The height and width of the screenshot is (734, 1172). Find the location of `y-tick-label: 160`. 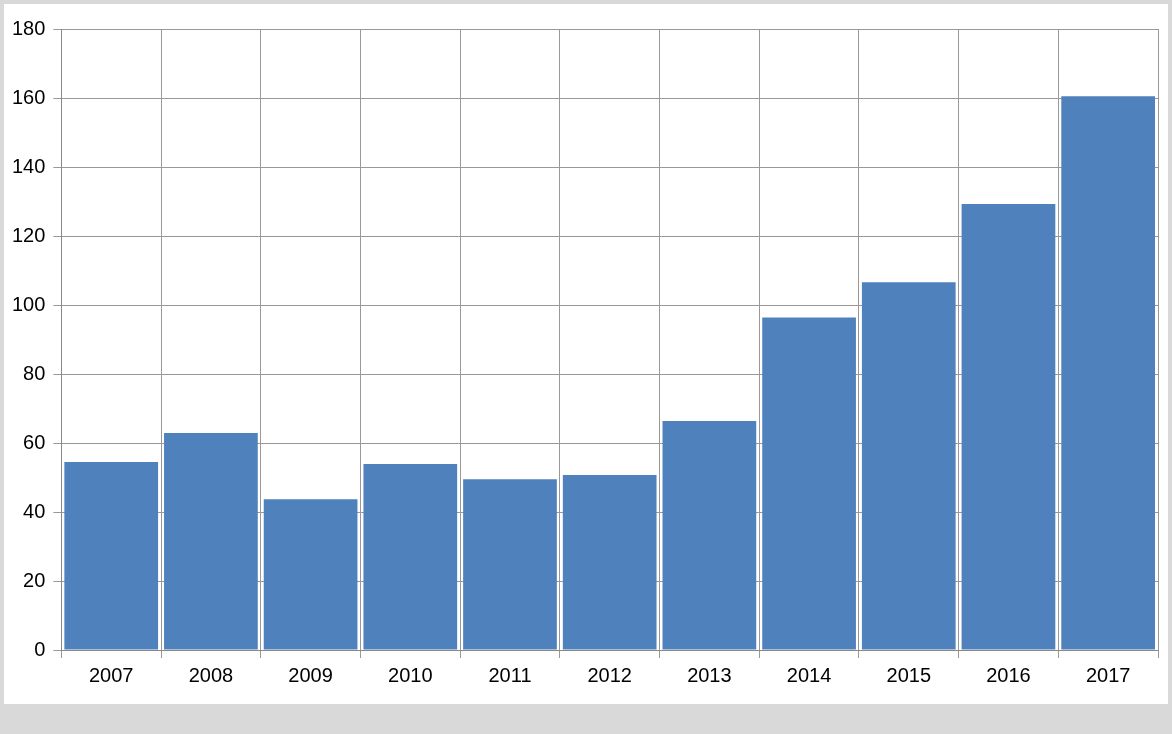

y-tick-label: 160 is located at coordinates (28, 96).